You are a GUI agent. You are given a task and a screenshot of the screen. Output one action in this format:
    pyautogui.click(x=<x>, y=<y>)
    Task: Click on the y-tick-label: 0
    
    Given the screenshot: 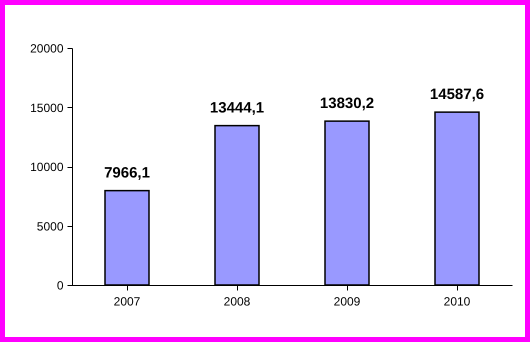 What is the action you would take?
    pyautogui.click(x=60, y=285)
    